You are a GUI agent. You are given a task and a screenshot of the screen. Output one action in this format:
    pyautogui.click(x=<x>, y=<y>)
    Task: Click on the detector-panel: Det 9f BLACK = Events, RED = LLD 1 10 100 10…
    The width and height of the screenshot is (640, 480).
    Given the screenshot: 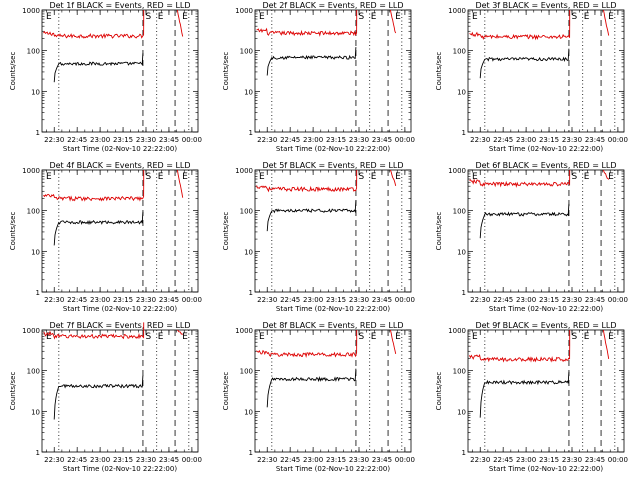 What is the action you would take?
    pyautogui.click(x=531, y=397)
    